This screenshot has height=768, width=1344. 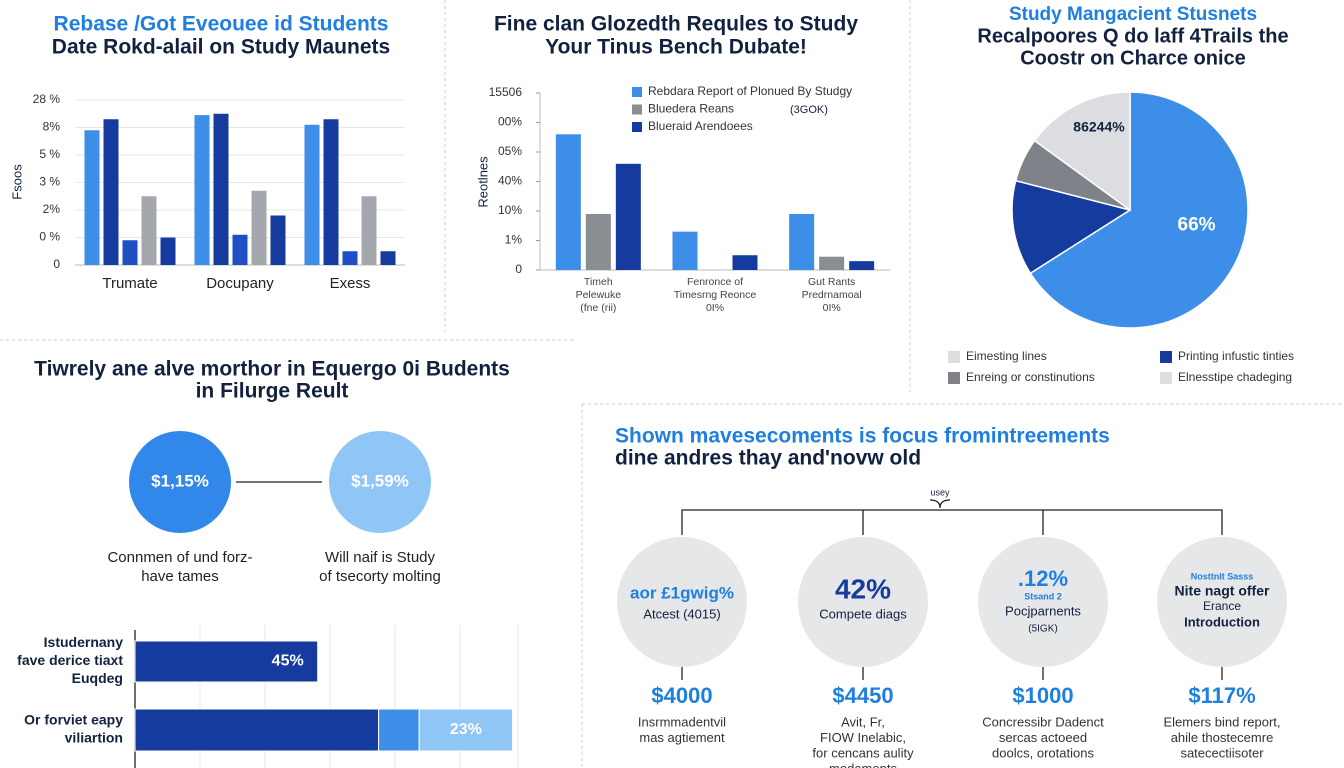 What do you see at coordinates (73, 720) in the screenshot?
I see `y-tick-label: Or forviet eapy` at bounding box center [73, 720].